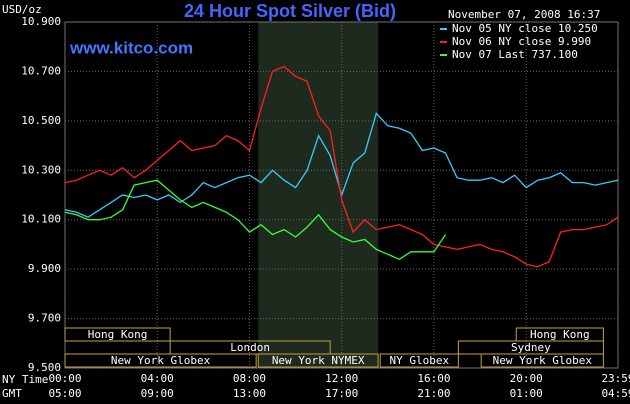 This screenshot has width=630, height=404. What do you see at coordinates (41, 219) in the screenshot?
I see `y-tick-label: 10.100` at bounding box center [41, 219].